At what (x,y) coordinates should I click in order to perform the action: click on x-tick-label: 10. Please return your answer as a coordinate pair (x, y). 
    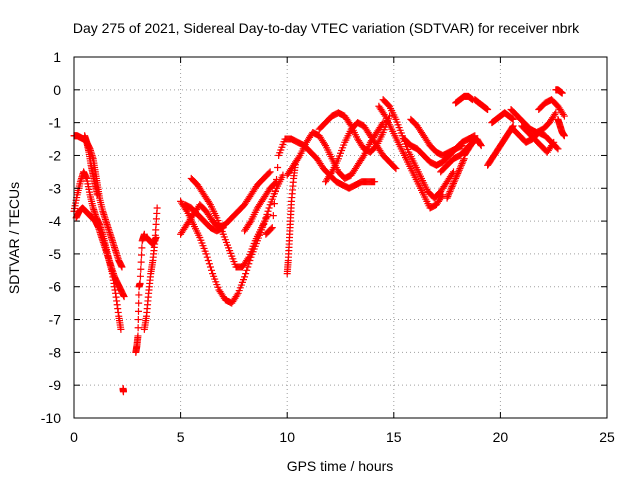
    Looking at the image, I should click on (287, 437).